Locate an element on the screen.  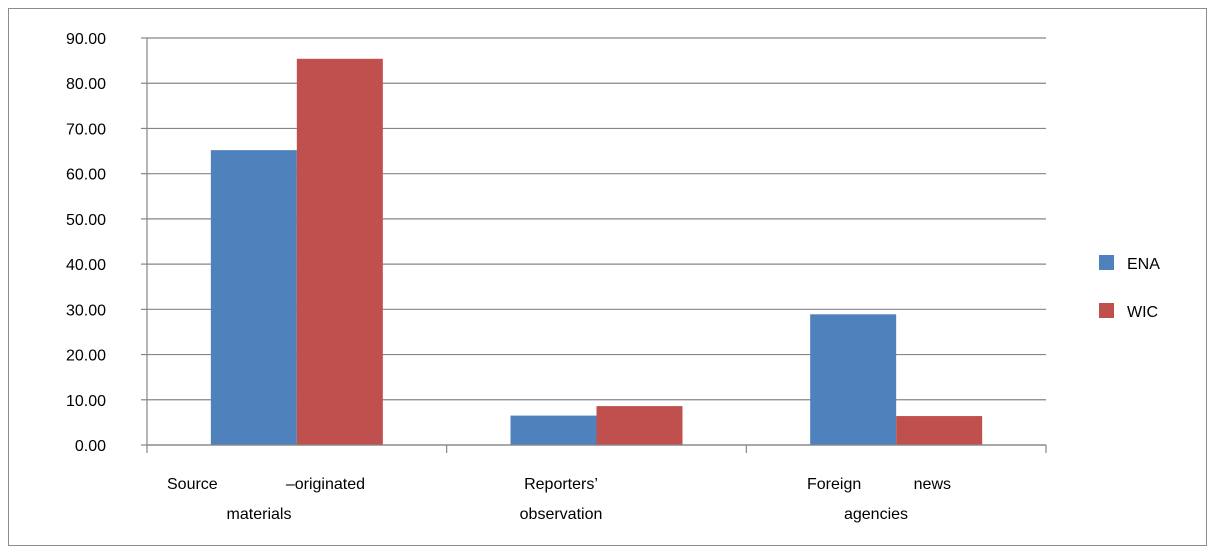
x-category-label: observation is located at coordinates (561, 514).